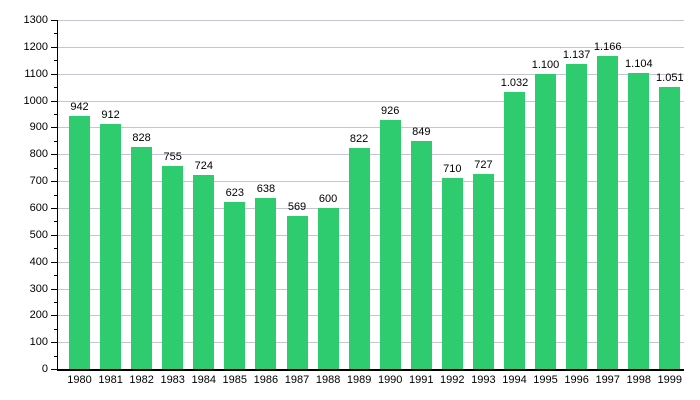 The width and height of the screenshot is (700, 400). I want to click on bar-value-label: 912, so click(110, 115).